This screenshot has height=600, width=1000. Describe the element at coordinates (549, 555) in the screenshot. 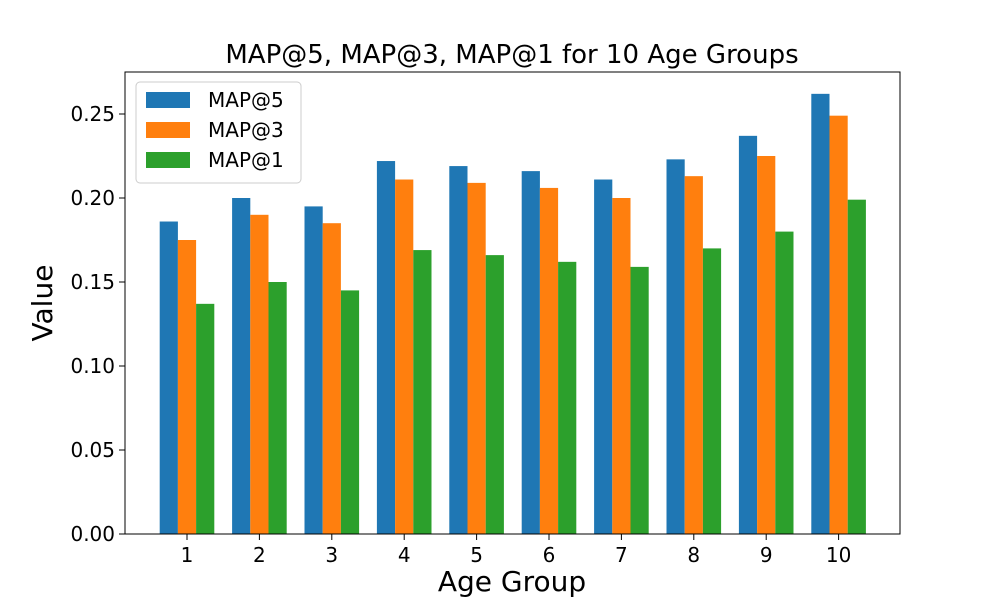

I see `x-tick-label: 6` at that location.